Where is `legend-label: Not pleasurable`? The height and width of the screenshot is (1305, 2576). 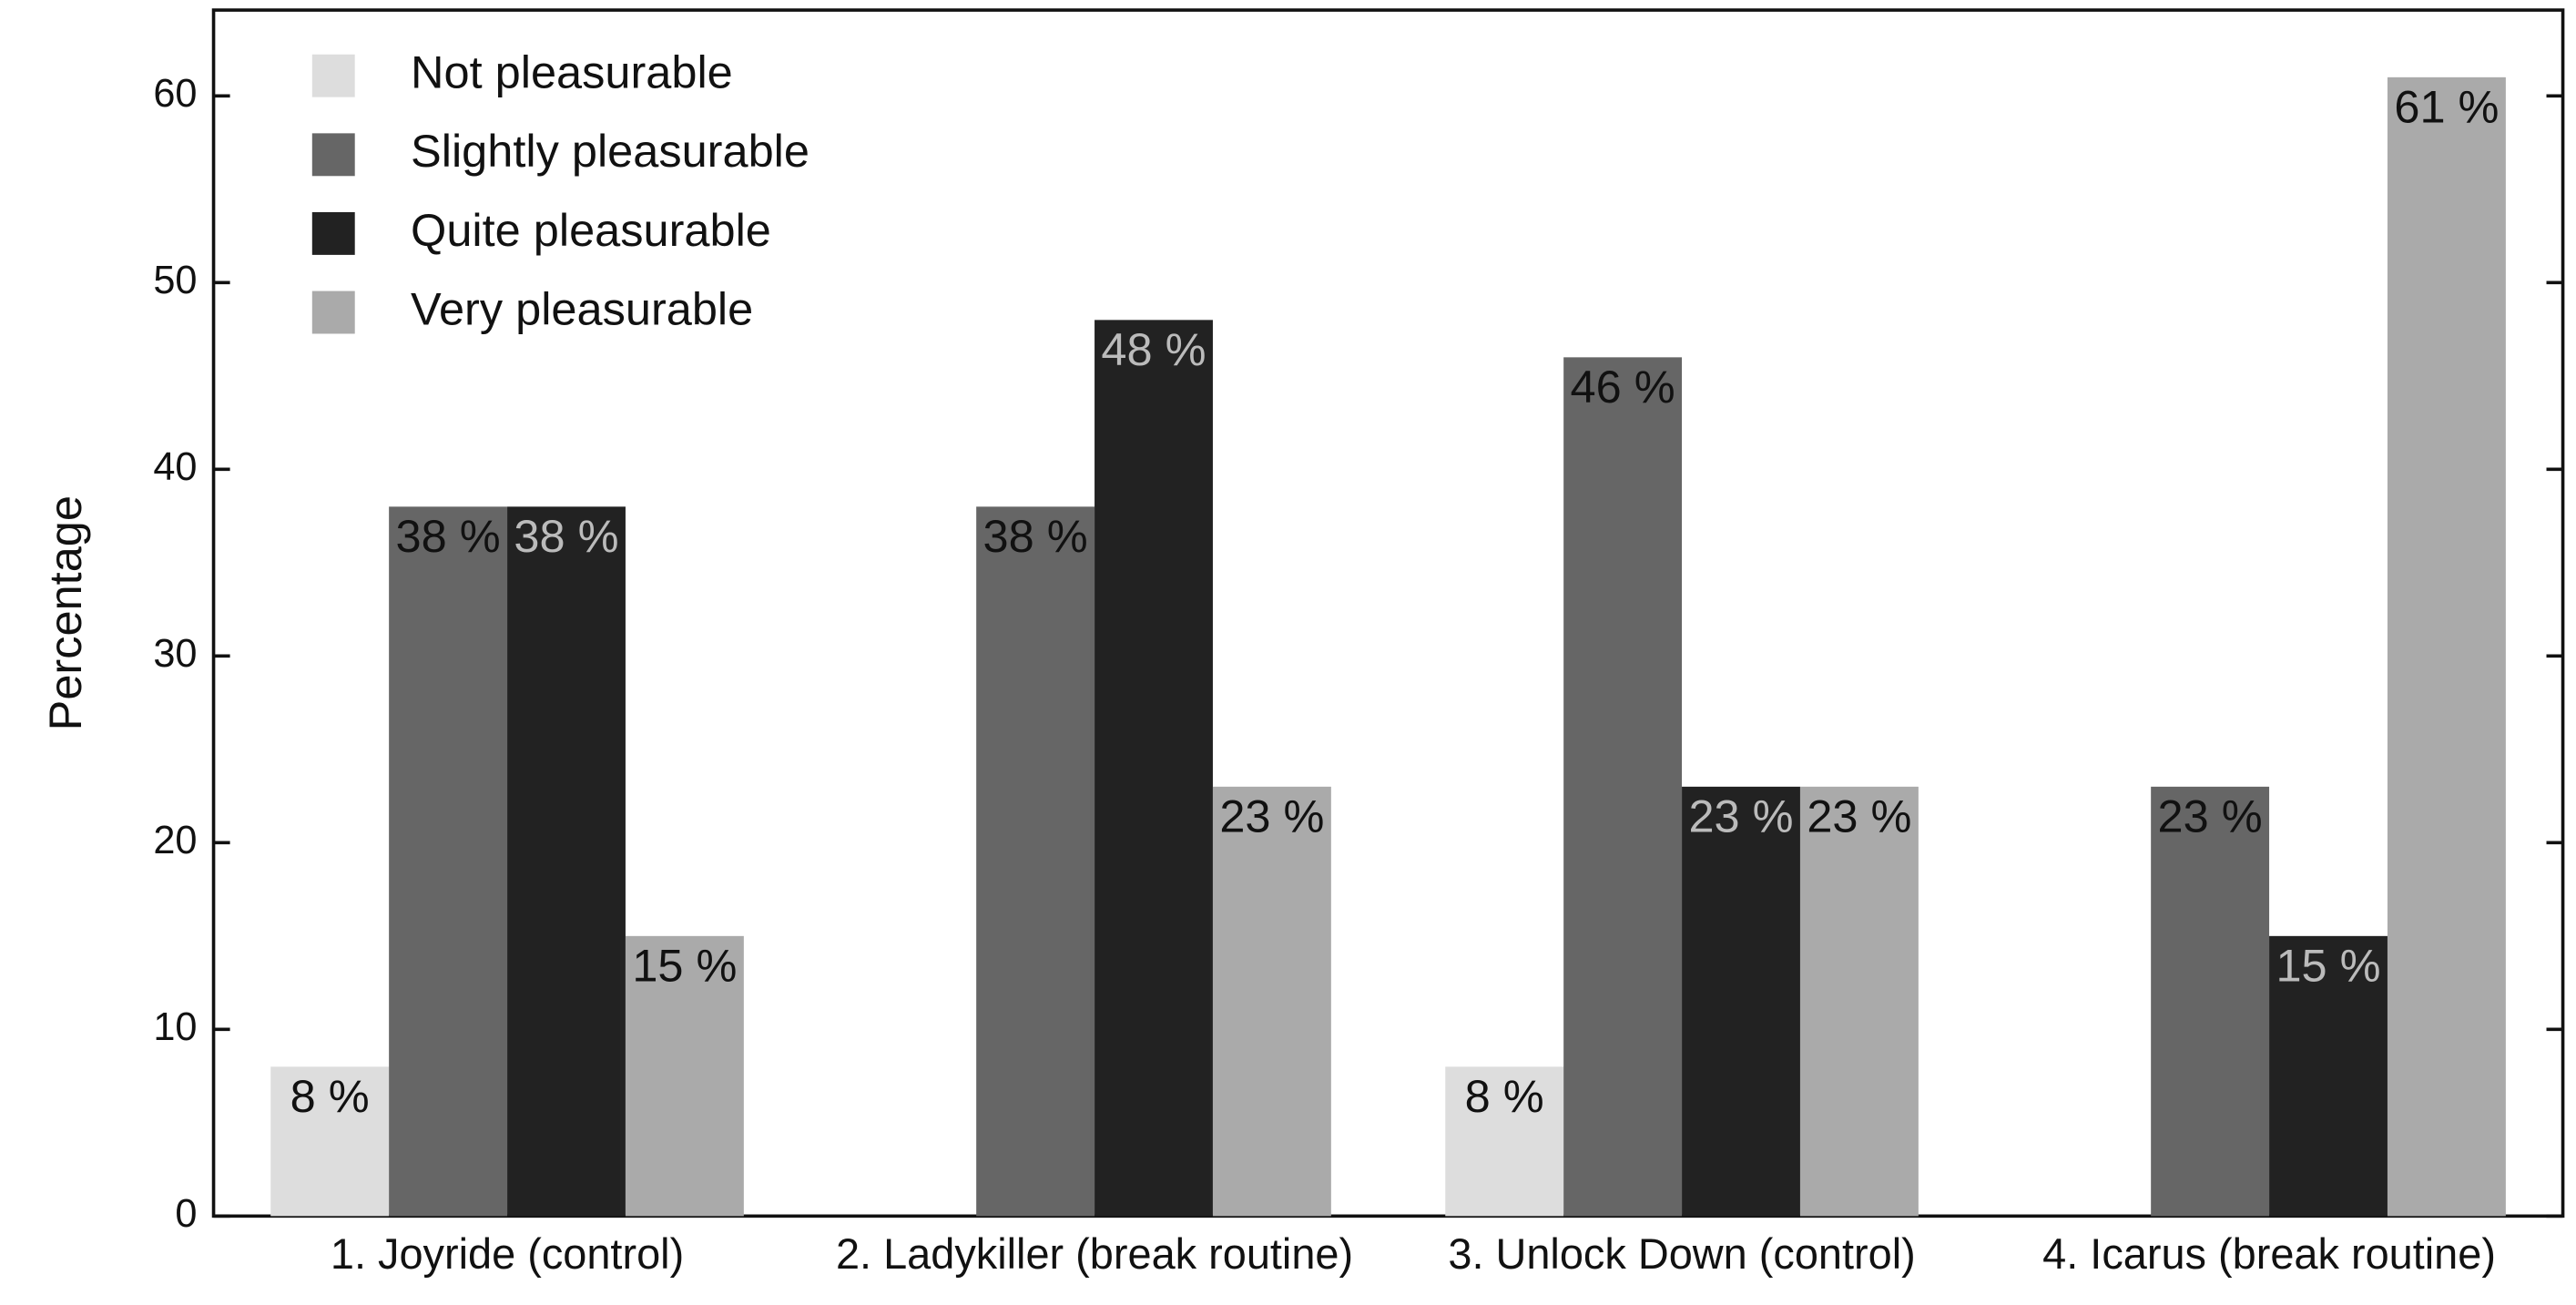 legend-label: Not pleasurable is located at coordinates (572, 72).